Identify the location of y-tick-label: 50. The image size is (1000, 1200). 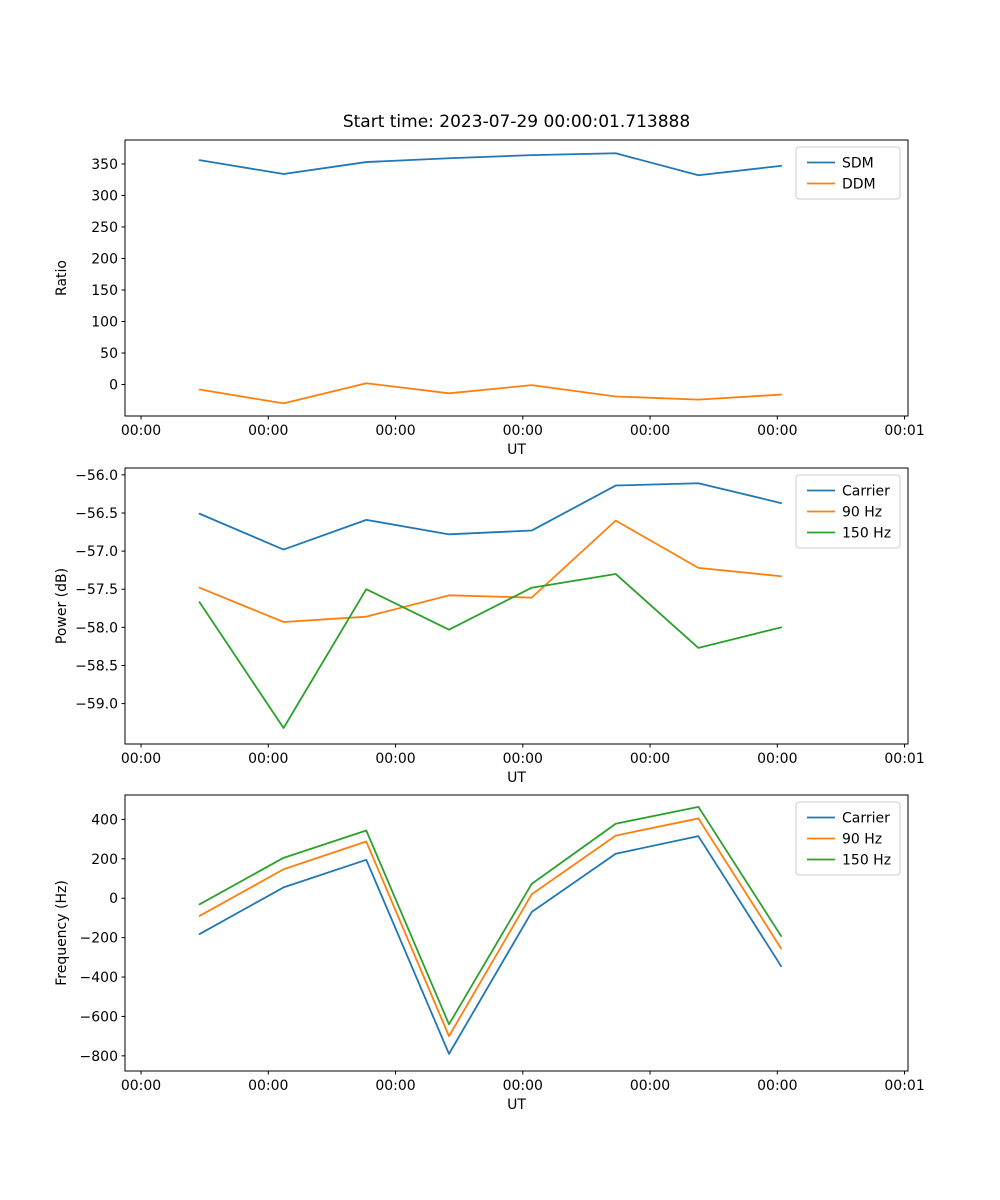
(109, 354).